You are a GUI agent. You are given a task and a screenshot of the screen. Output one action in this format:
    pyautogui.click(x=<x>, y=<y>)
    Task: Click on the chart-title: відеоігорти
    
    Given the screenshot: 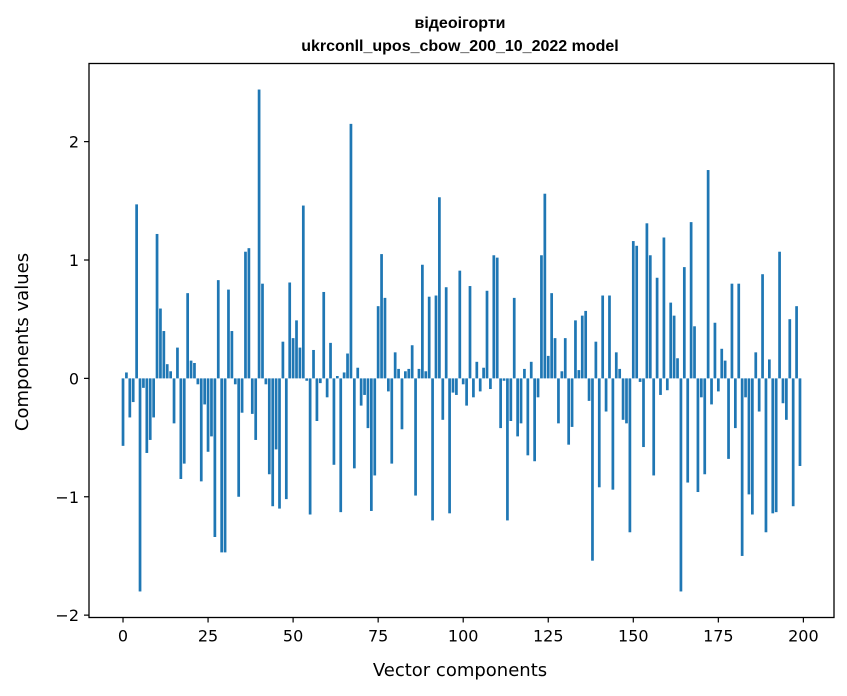 What is the action you would take?
    pyautogui.click(x=459, y=23)
    